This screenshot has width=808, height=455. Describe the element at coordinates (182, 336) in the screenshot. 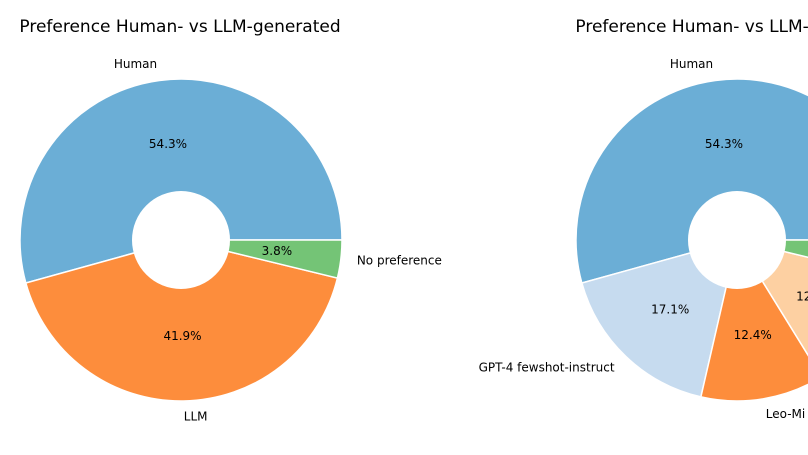

I see `value-label: 41.9%` at that location.